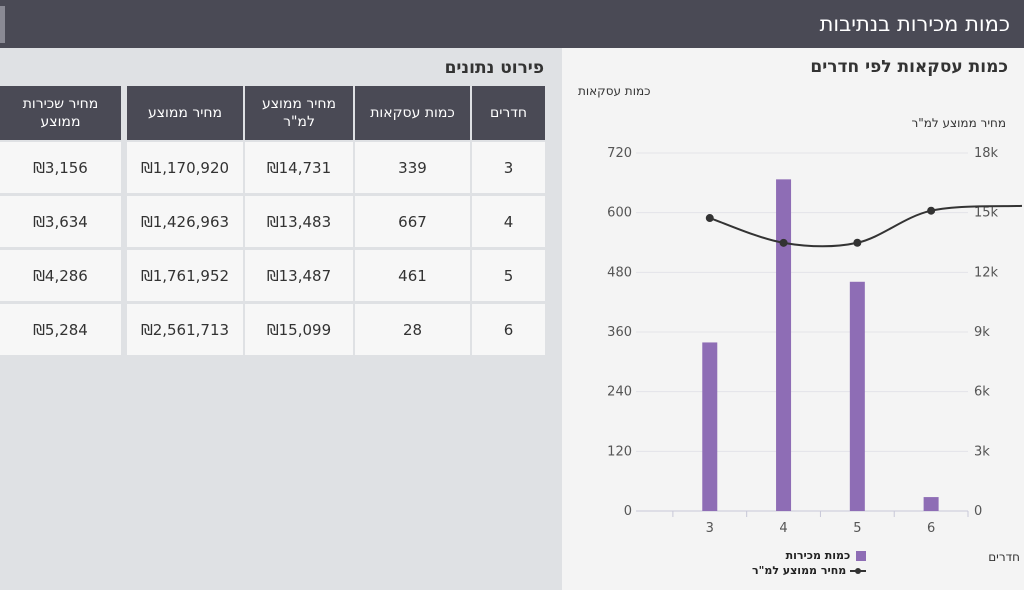 Image resolution: width=1024 pixels, height=590 pixels. What do you see at coordinates (619, 451) in the screenshot?
I see `y-left-tick-label: 120` at bounding box center [619, 451].